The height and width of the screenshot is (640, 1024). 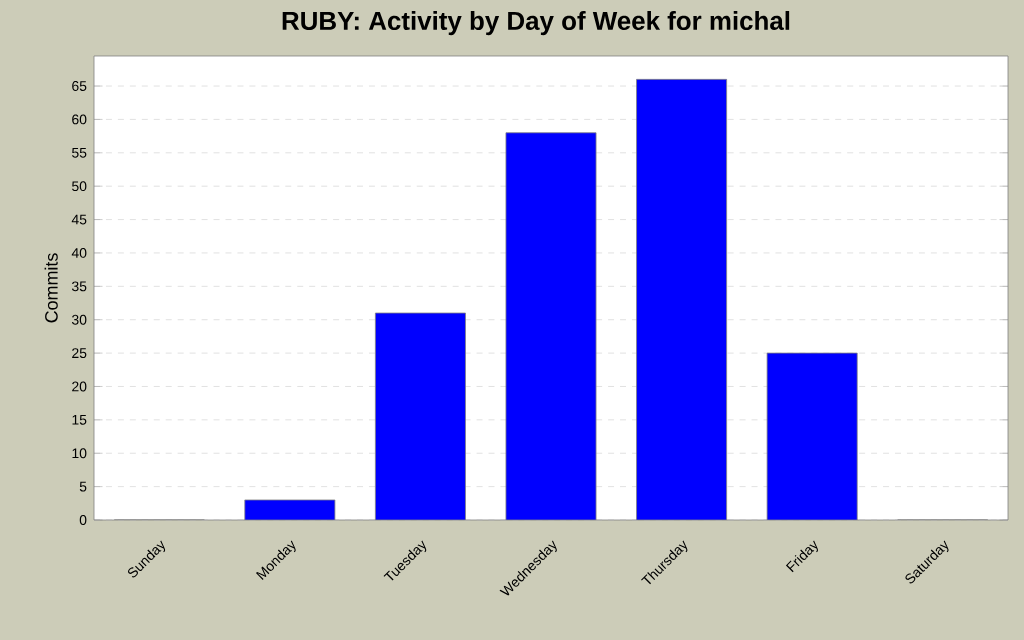 I want to click on chart-title: RUBY: Activity by Day of Week for michal, so click(x=536, y=23).